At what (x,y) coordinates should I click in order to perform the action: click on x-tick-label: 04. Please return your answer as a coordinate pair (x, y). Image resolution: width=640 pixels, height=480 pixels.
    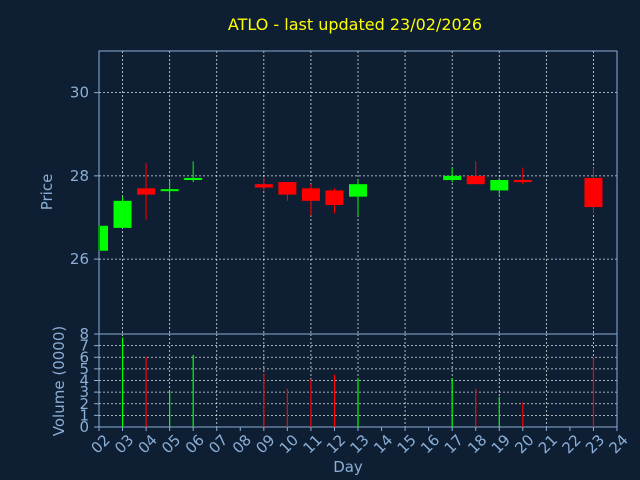
    Looking at the image, I should click on (148, 444).